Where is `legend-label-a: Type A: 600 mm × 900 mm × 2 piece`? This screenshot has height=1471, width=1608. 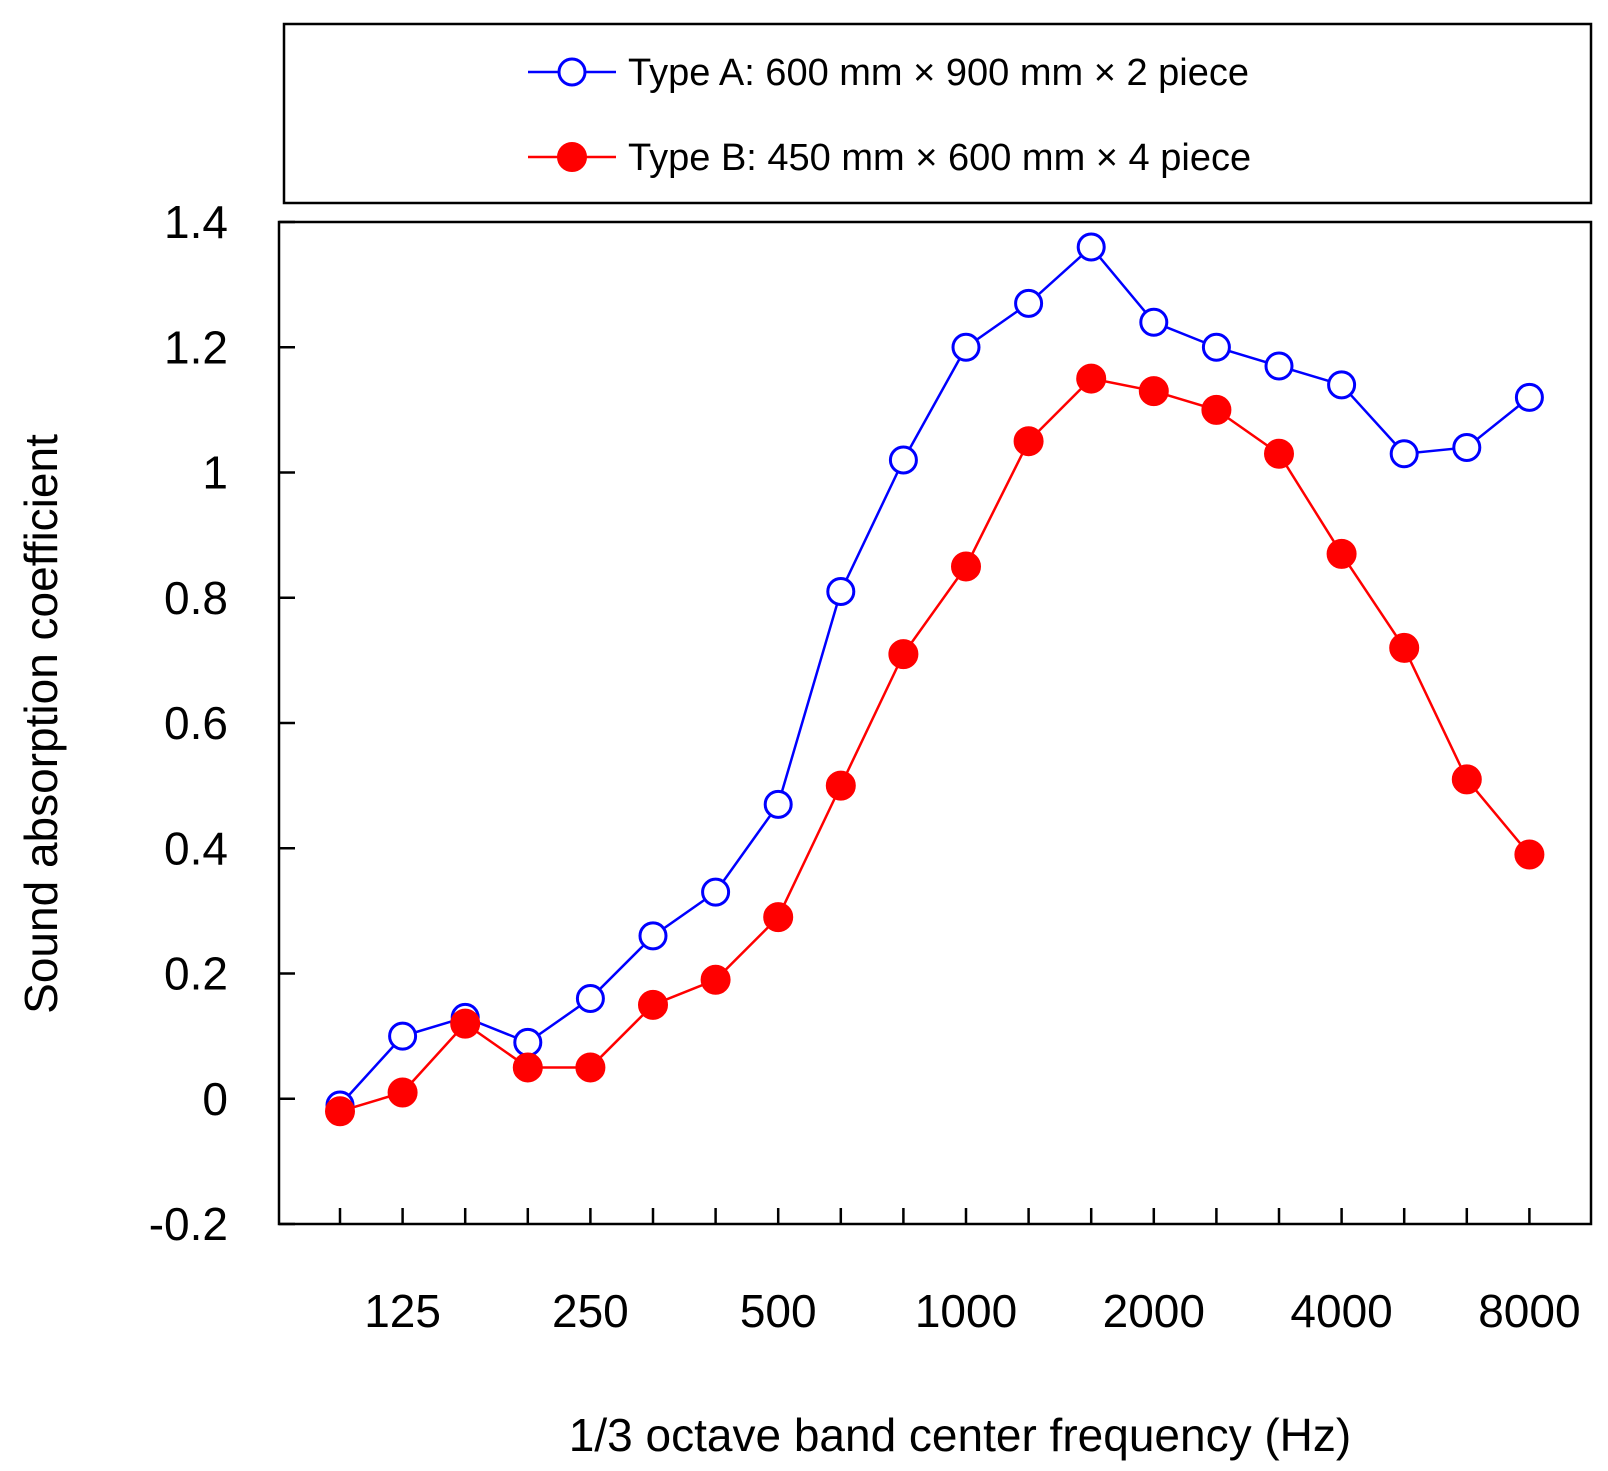
legend-label-a: Type A: 600 mm × 900 mm × 2 piece is located at coordinates (938, 73).